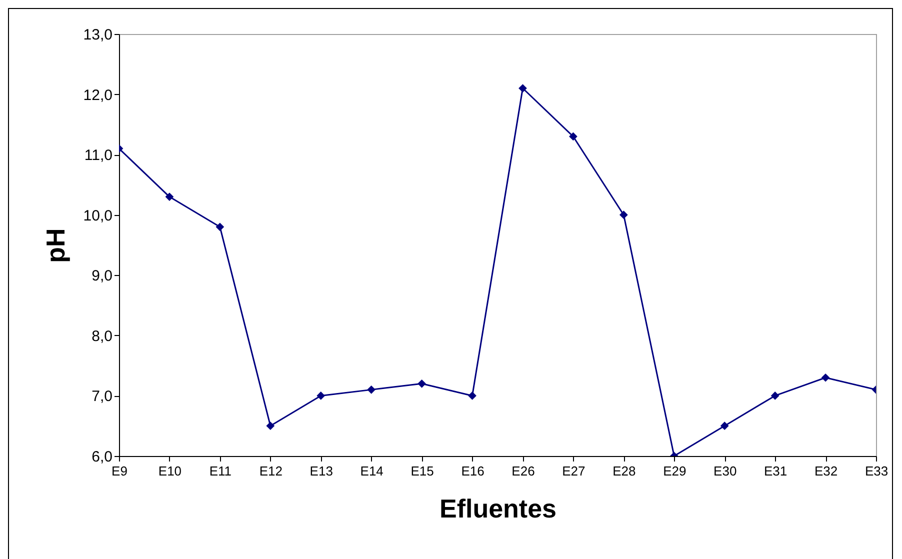 This screenshot has height=559, width=902. I want to click on x-tick-label: E33, so click(876, 471).